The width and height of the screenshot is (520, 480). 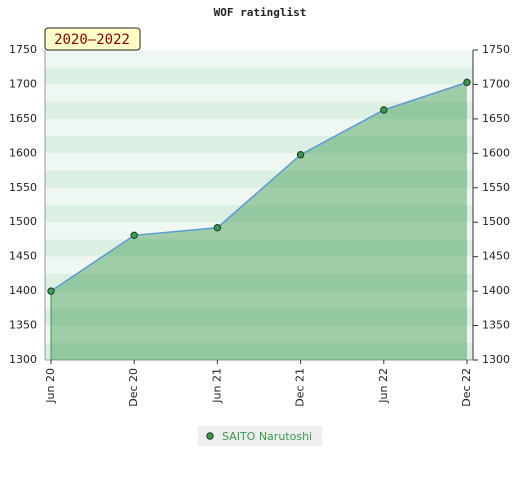 What do you see at coordinates (496, 256) in the screenshot?
I see `y2-tick-label: 1450` at bounding box center [496, 256].